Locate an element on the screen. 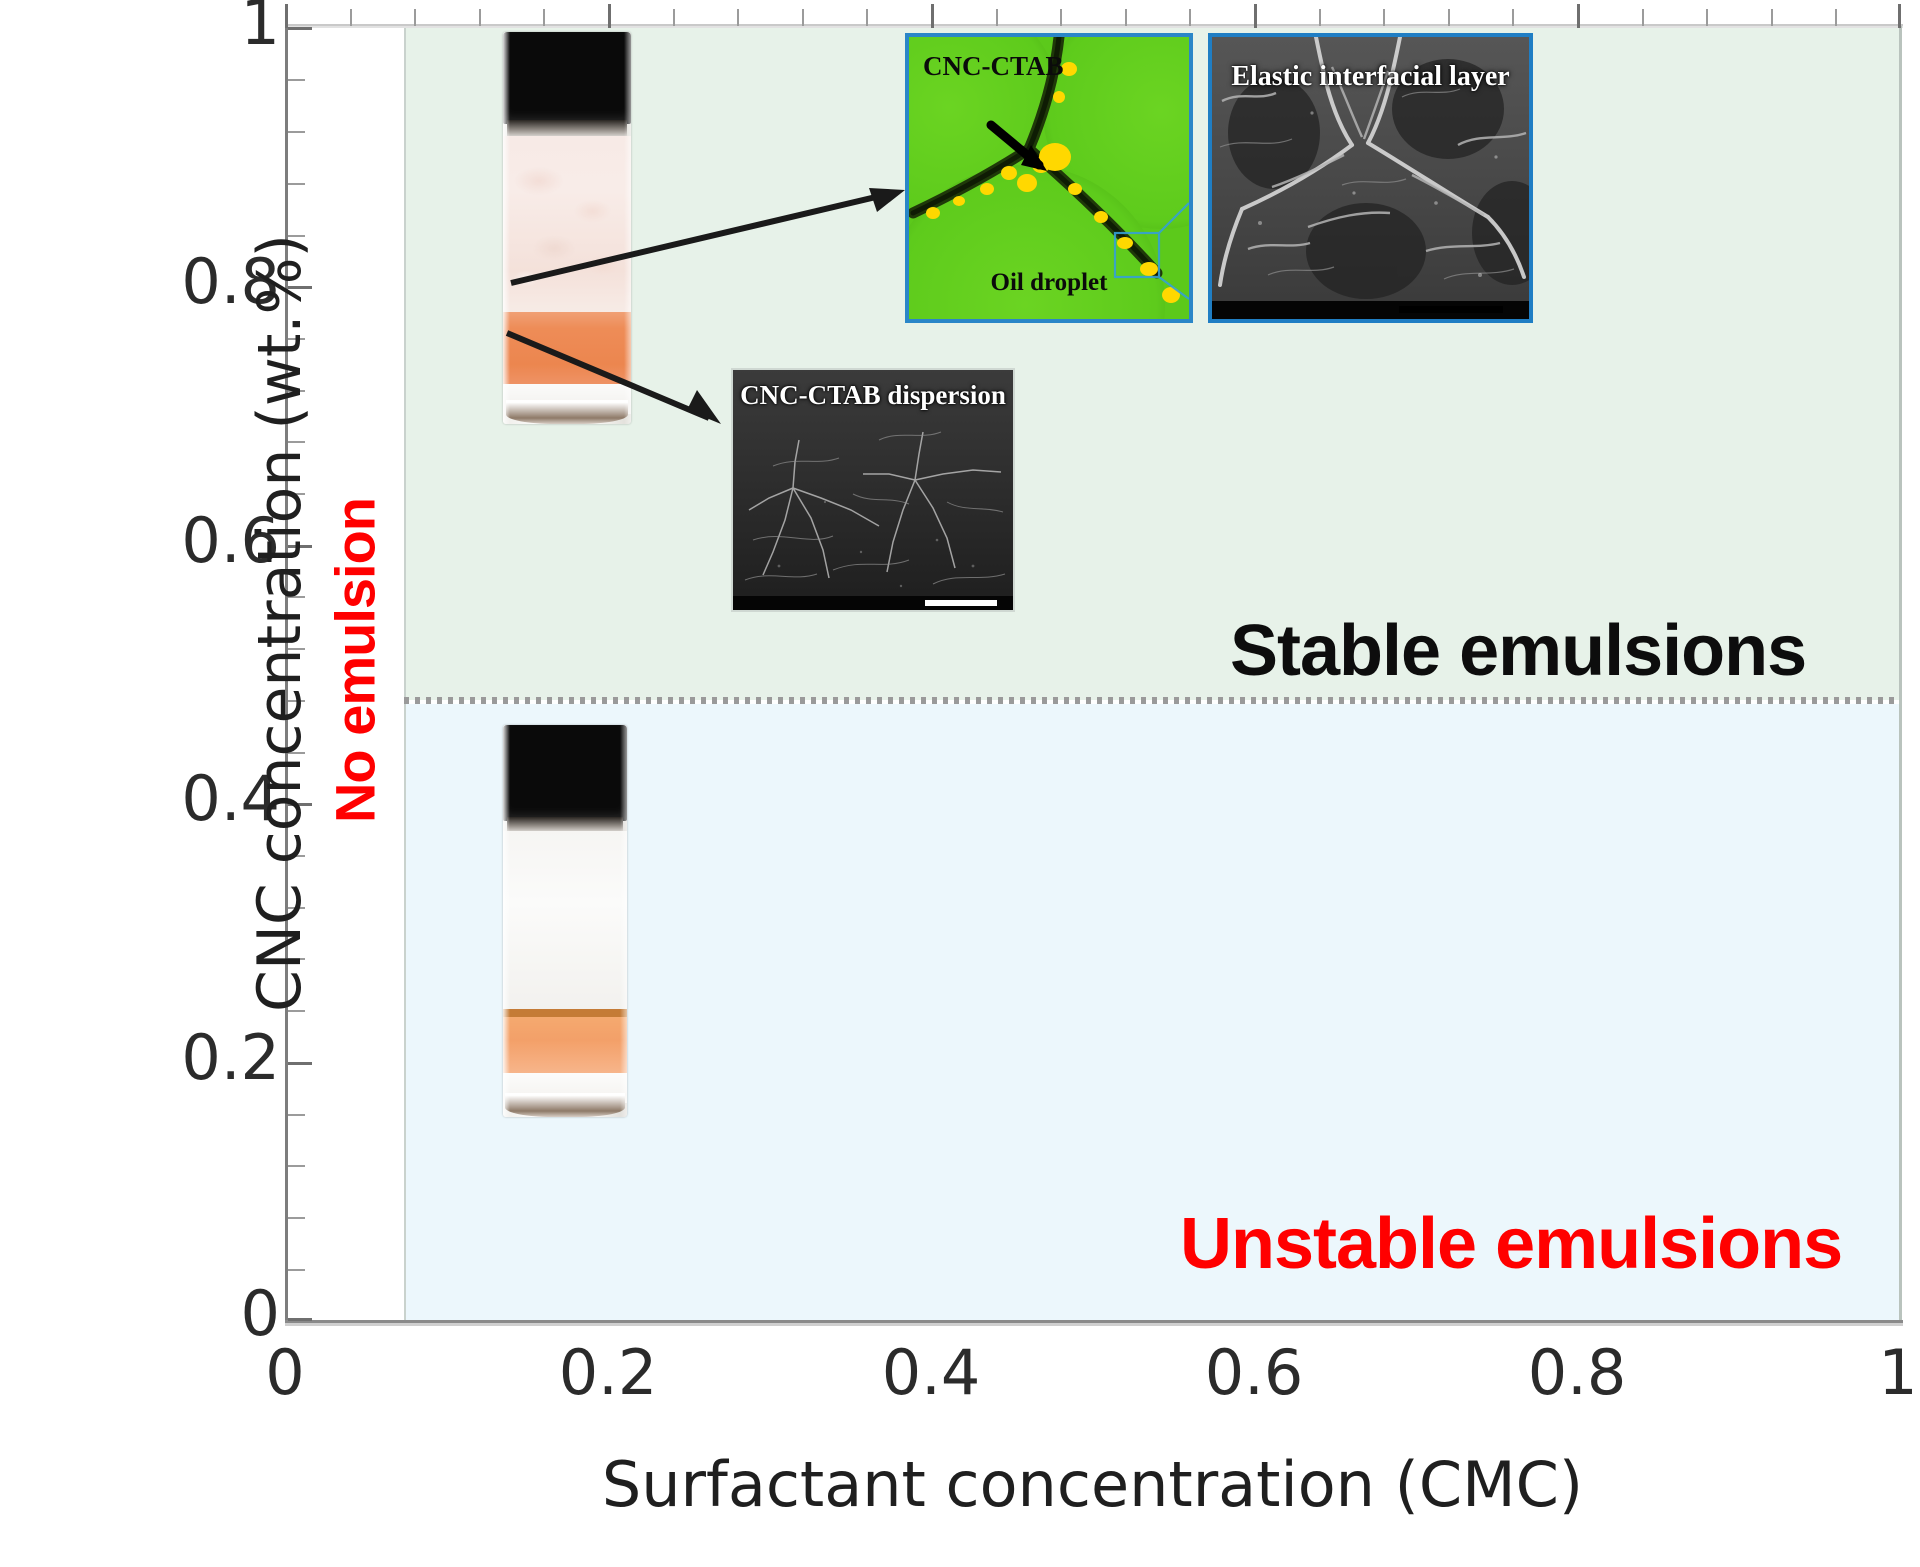  ytick-label-0.8: 0.8 is located at coordinates (230, 281).